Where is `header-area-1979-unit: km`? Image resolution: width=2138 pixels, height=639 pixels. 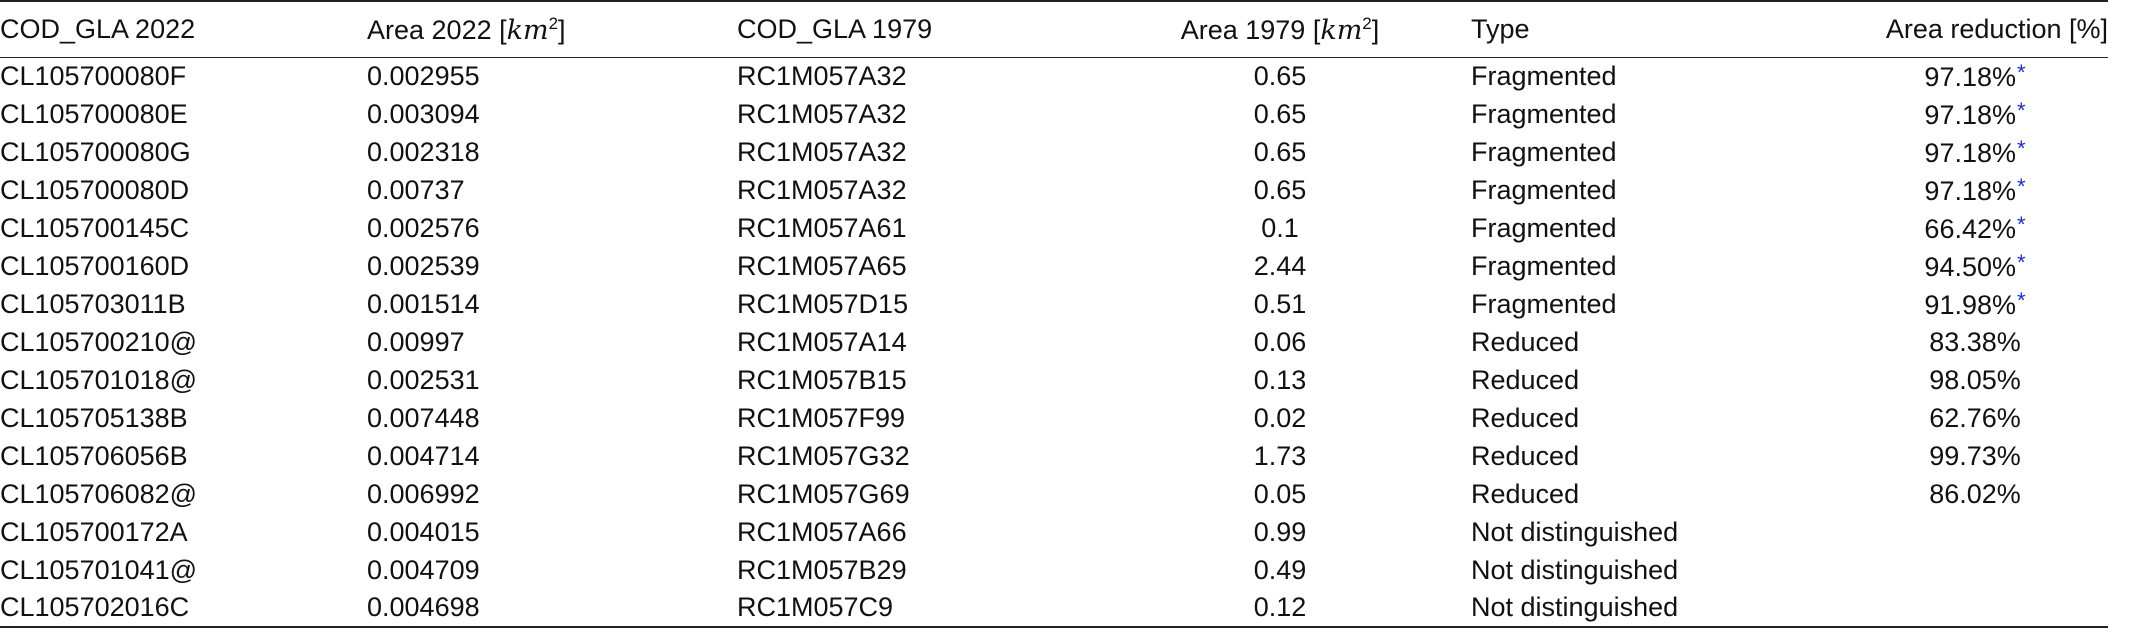 header-area-1979-unit: km is located at coordinates (1341, 30).